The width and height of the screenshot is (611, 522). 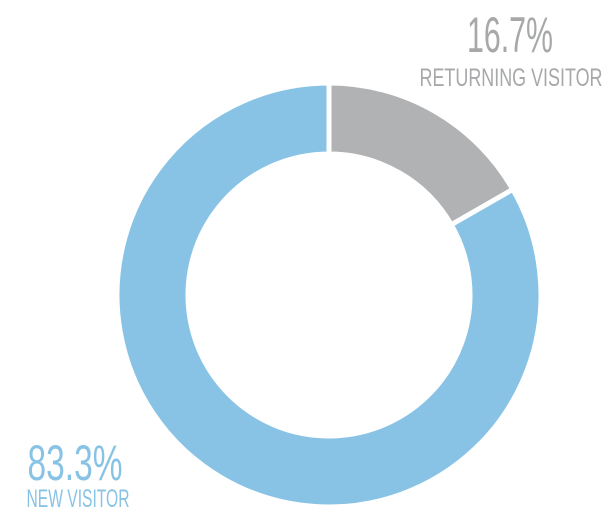 I want to click on category-label: RETURNING VISITOR, so click(x=511, y=78).